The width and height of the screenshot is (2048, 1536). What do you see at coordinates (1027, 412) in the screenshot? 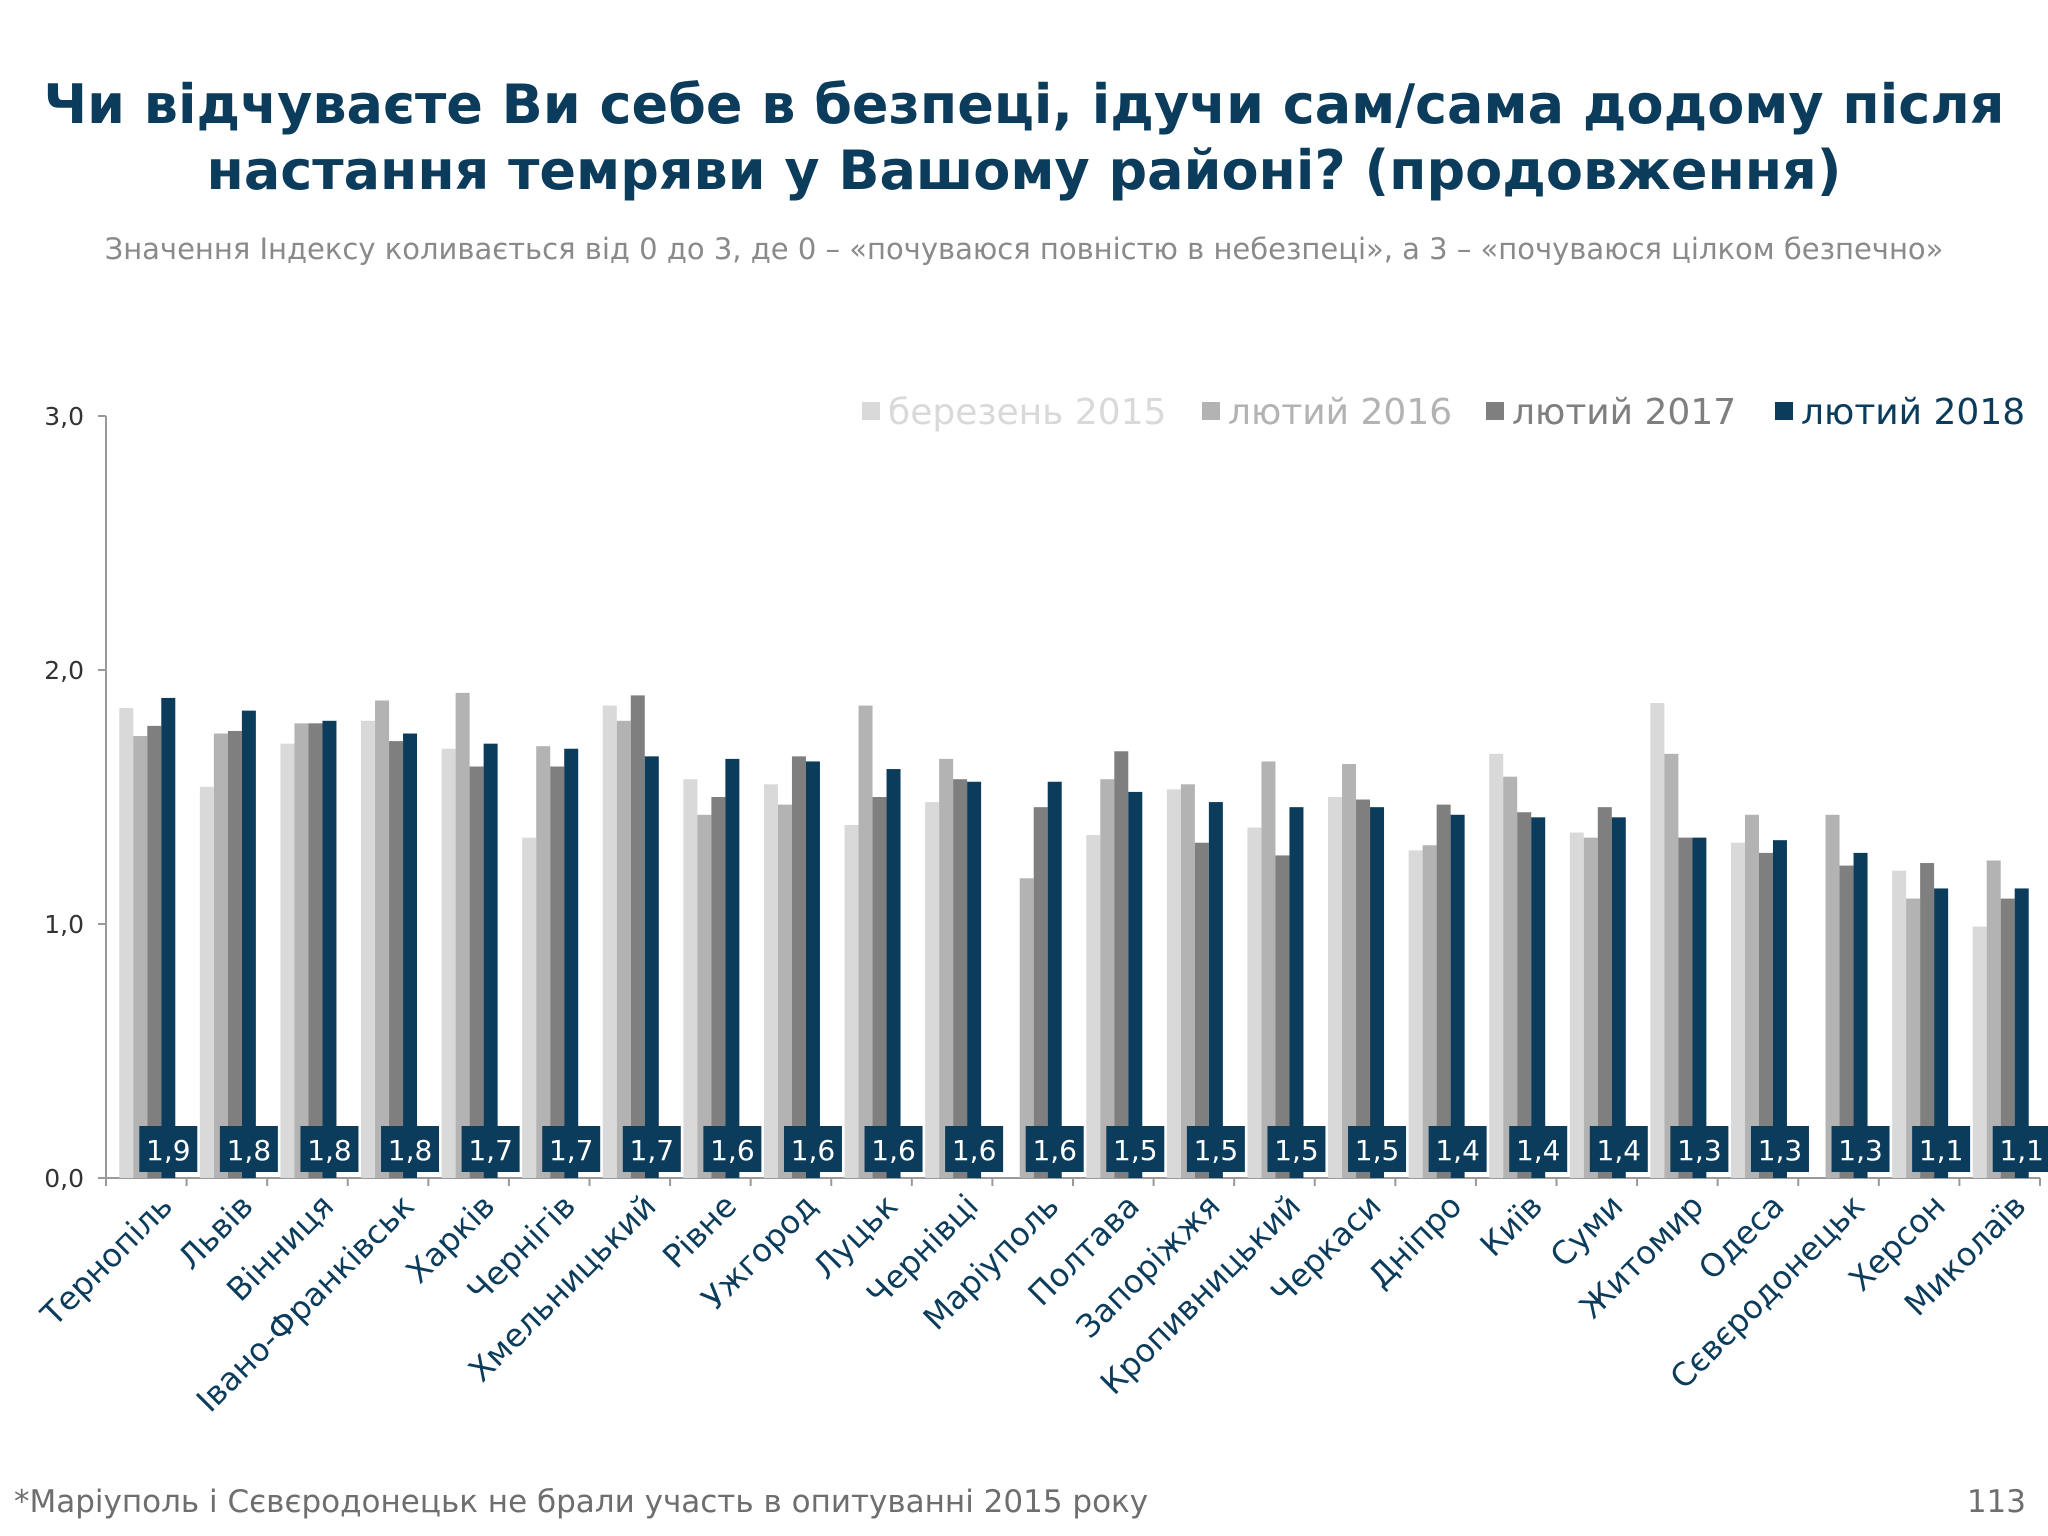
I see `legend-label: березень 2015` at bounding box center [1027, 412].